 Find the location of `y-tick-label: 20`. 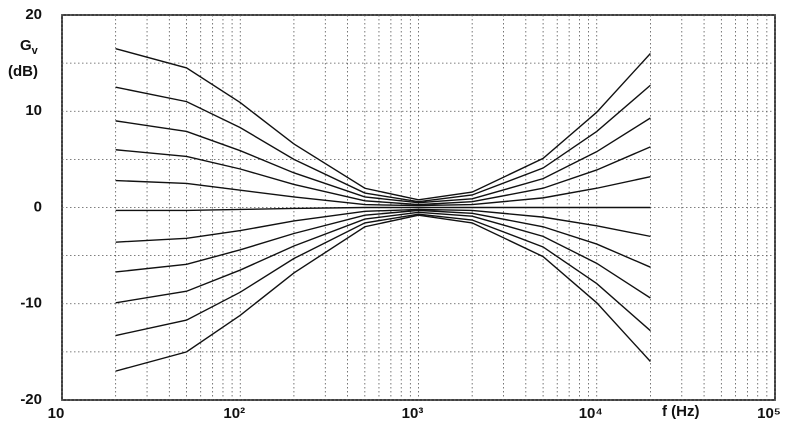

y-tick-label: 20 is located at coordinates (33, 14).